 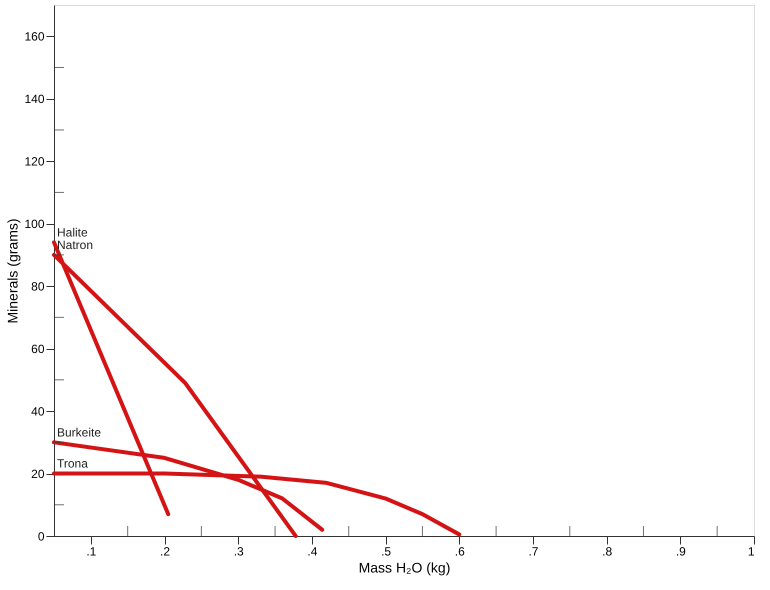 I want to click on y-tick-label: 160, so click(x=34, y=37).